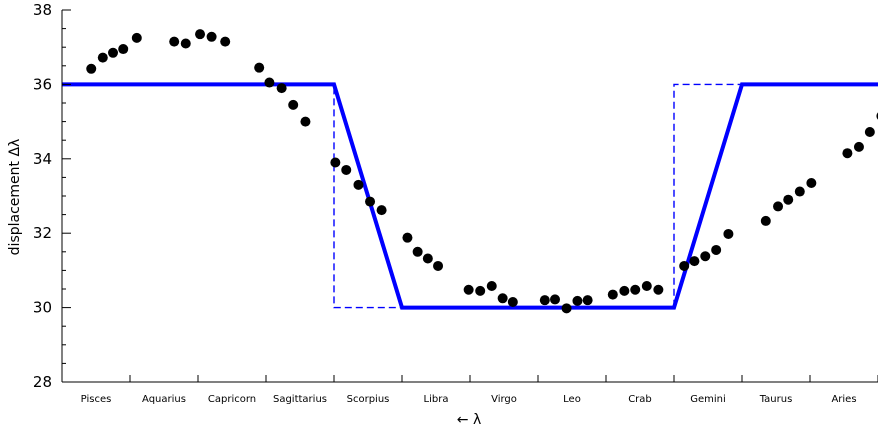  Describe the element at coordinates (15, 197) in the screenshot. I see `y-axis-label: displacement Δλ` at that location.